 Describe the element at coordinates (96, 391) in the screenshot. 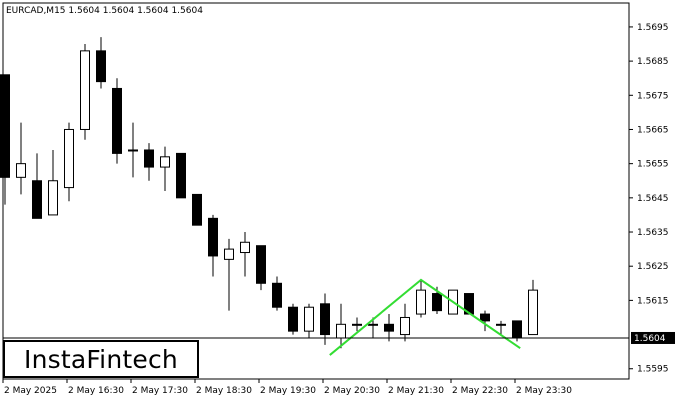

I see `x-tick-label: 2 May 16:30` at that location.